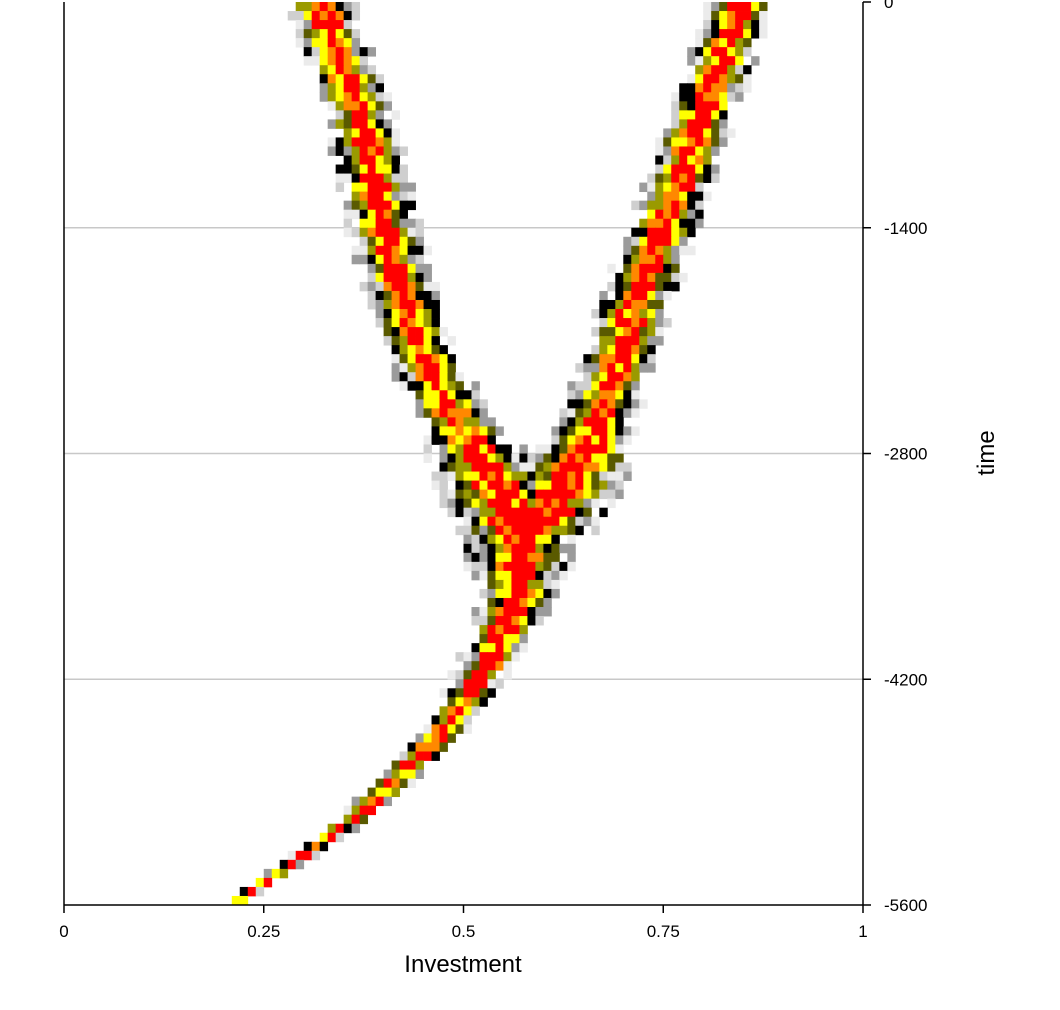  I want to click on y-tick-label-1: -1400, so click(905, 228).